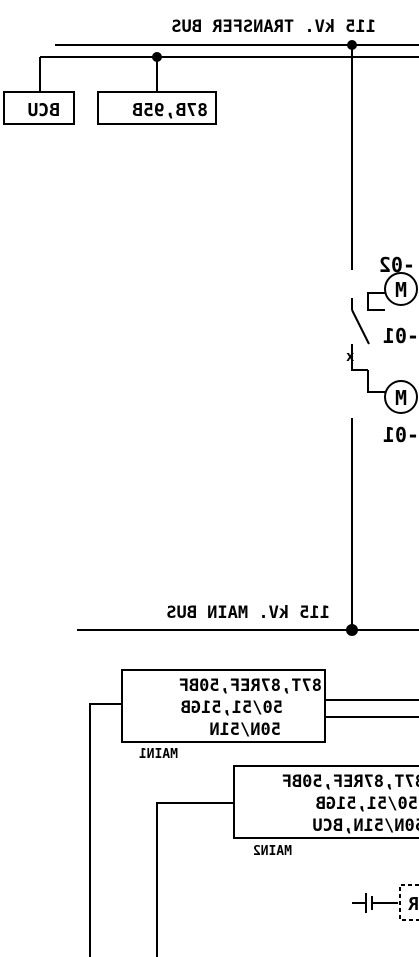 This screenshot has width=419, height=957. I want to click on bus-relay-box: 87B,95B, so click(157, 91).